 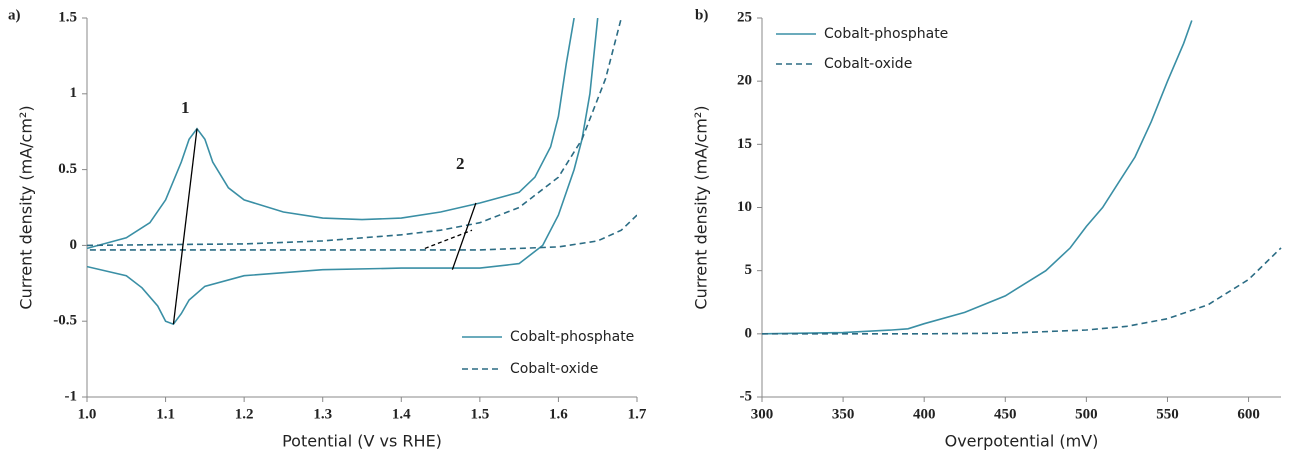 I want to click on y-tick-label: 25, so click(x=744, y=17).